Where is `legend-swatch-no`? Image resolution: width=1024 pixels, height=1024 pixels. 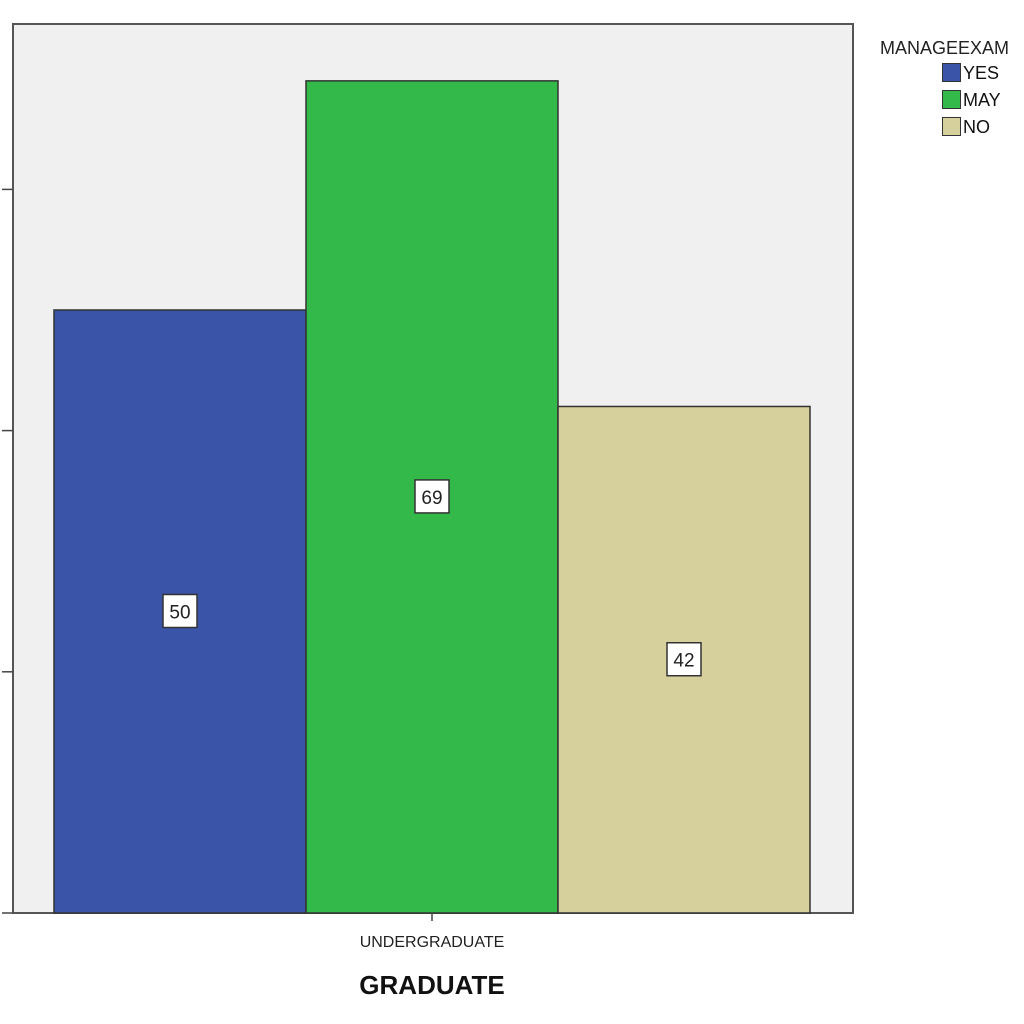 legend-swatch-no is located at coordinates (951, 126).